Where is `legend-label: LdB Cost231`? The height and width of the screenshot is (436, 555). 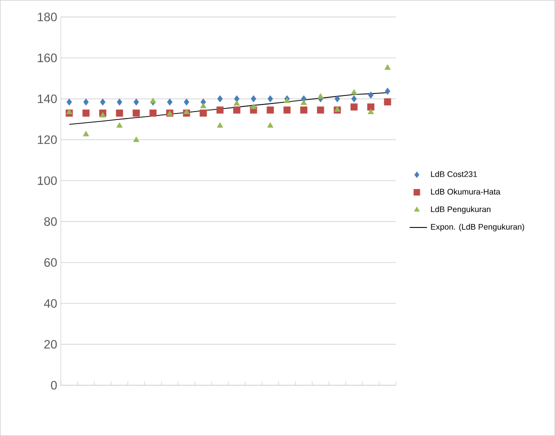 legend-label: LdB Cost231 is located at coordinates (454, 174).